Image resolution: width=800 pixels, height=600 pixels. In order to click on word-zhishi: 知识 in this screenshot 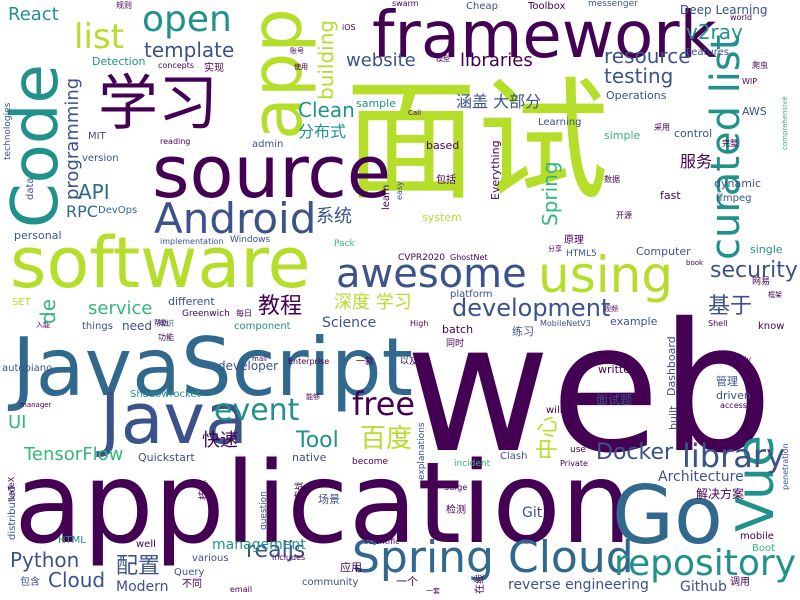, I will do `click(166, 323)`.